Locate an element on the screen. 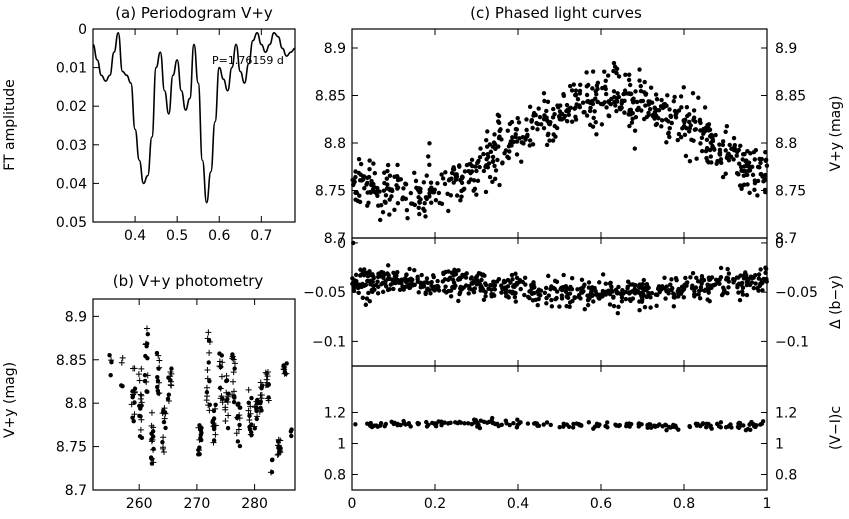  panel-b-frame is located at coordinates (194, 394).